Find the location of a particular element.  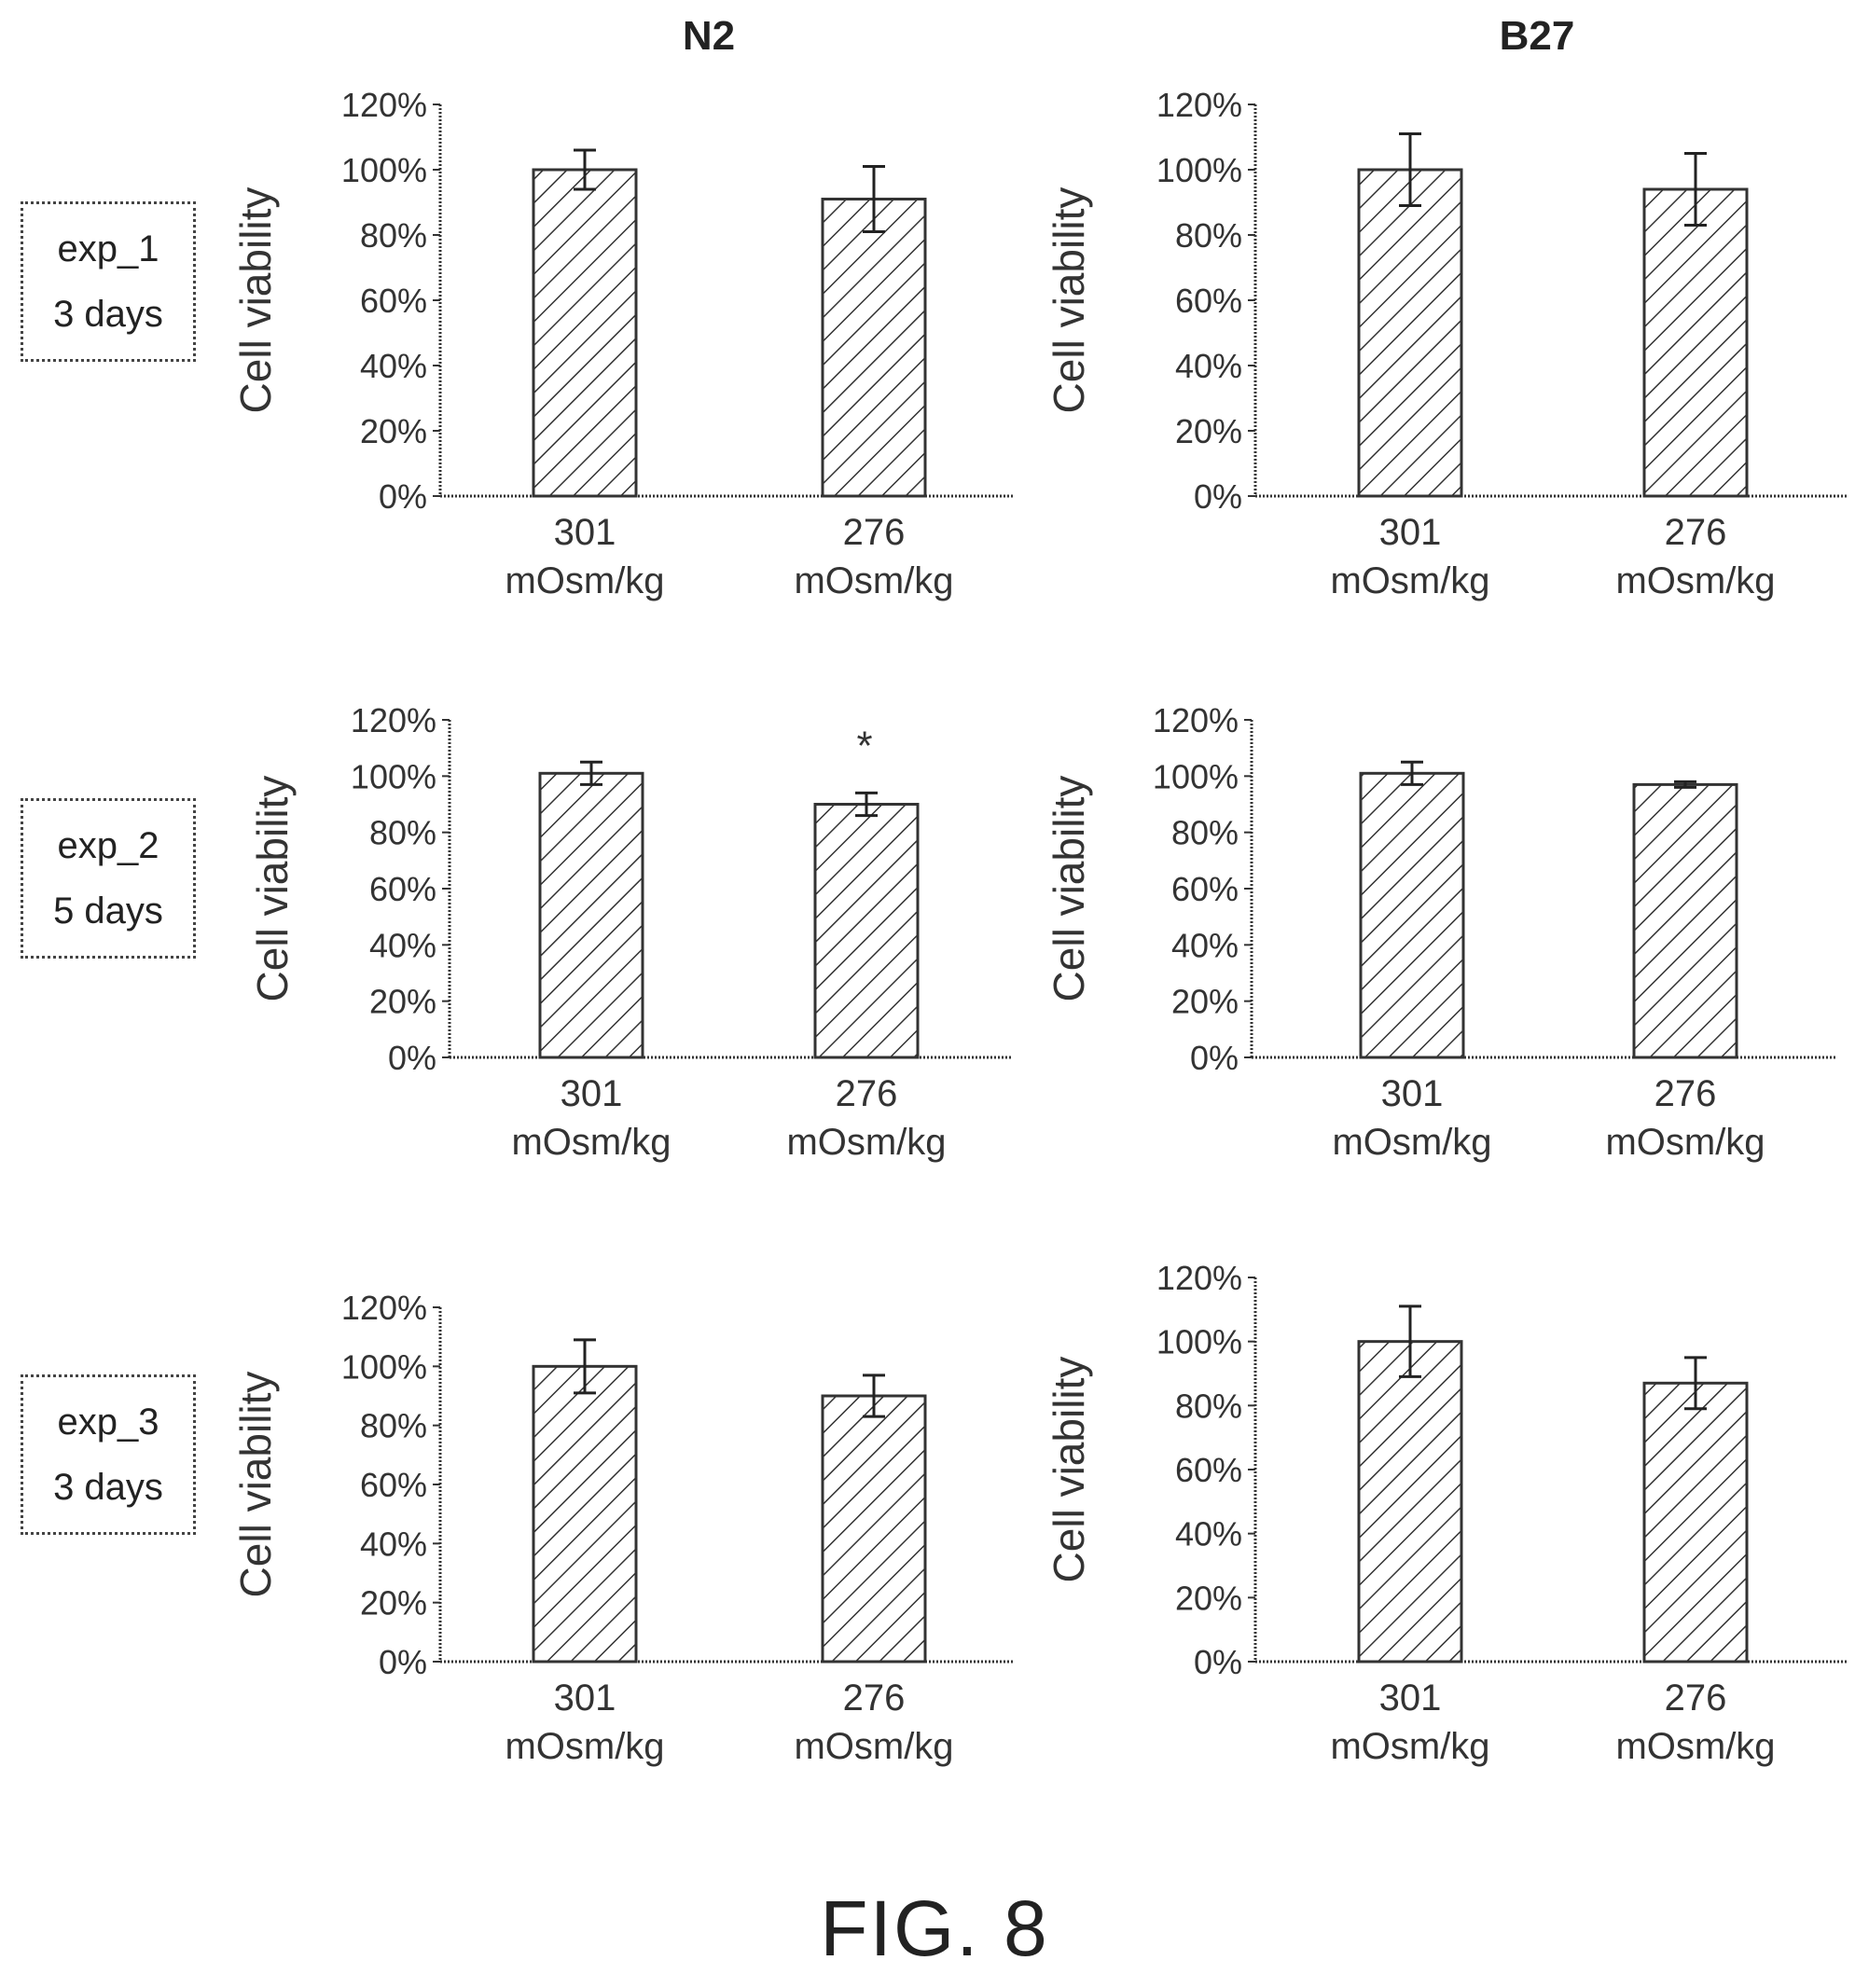

row-label-exp-2: exp_2 5 days is located at coordinates (108, 878).